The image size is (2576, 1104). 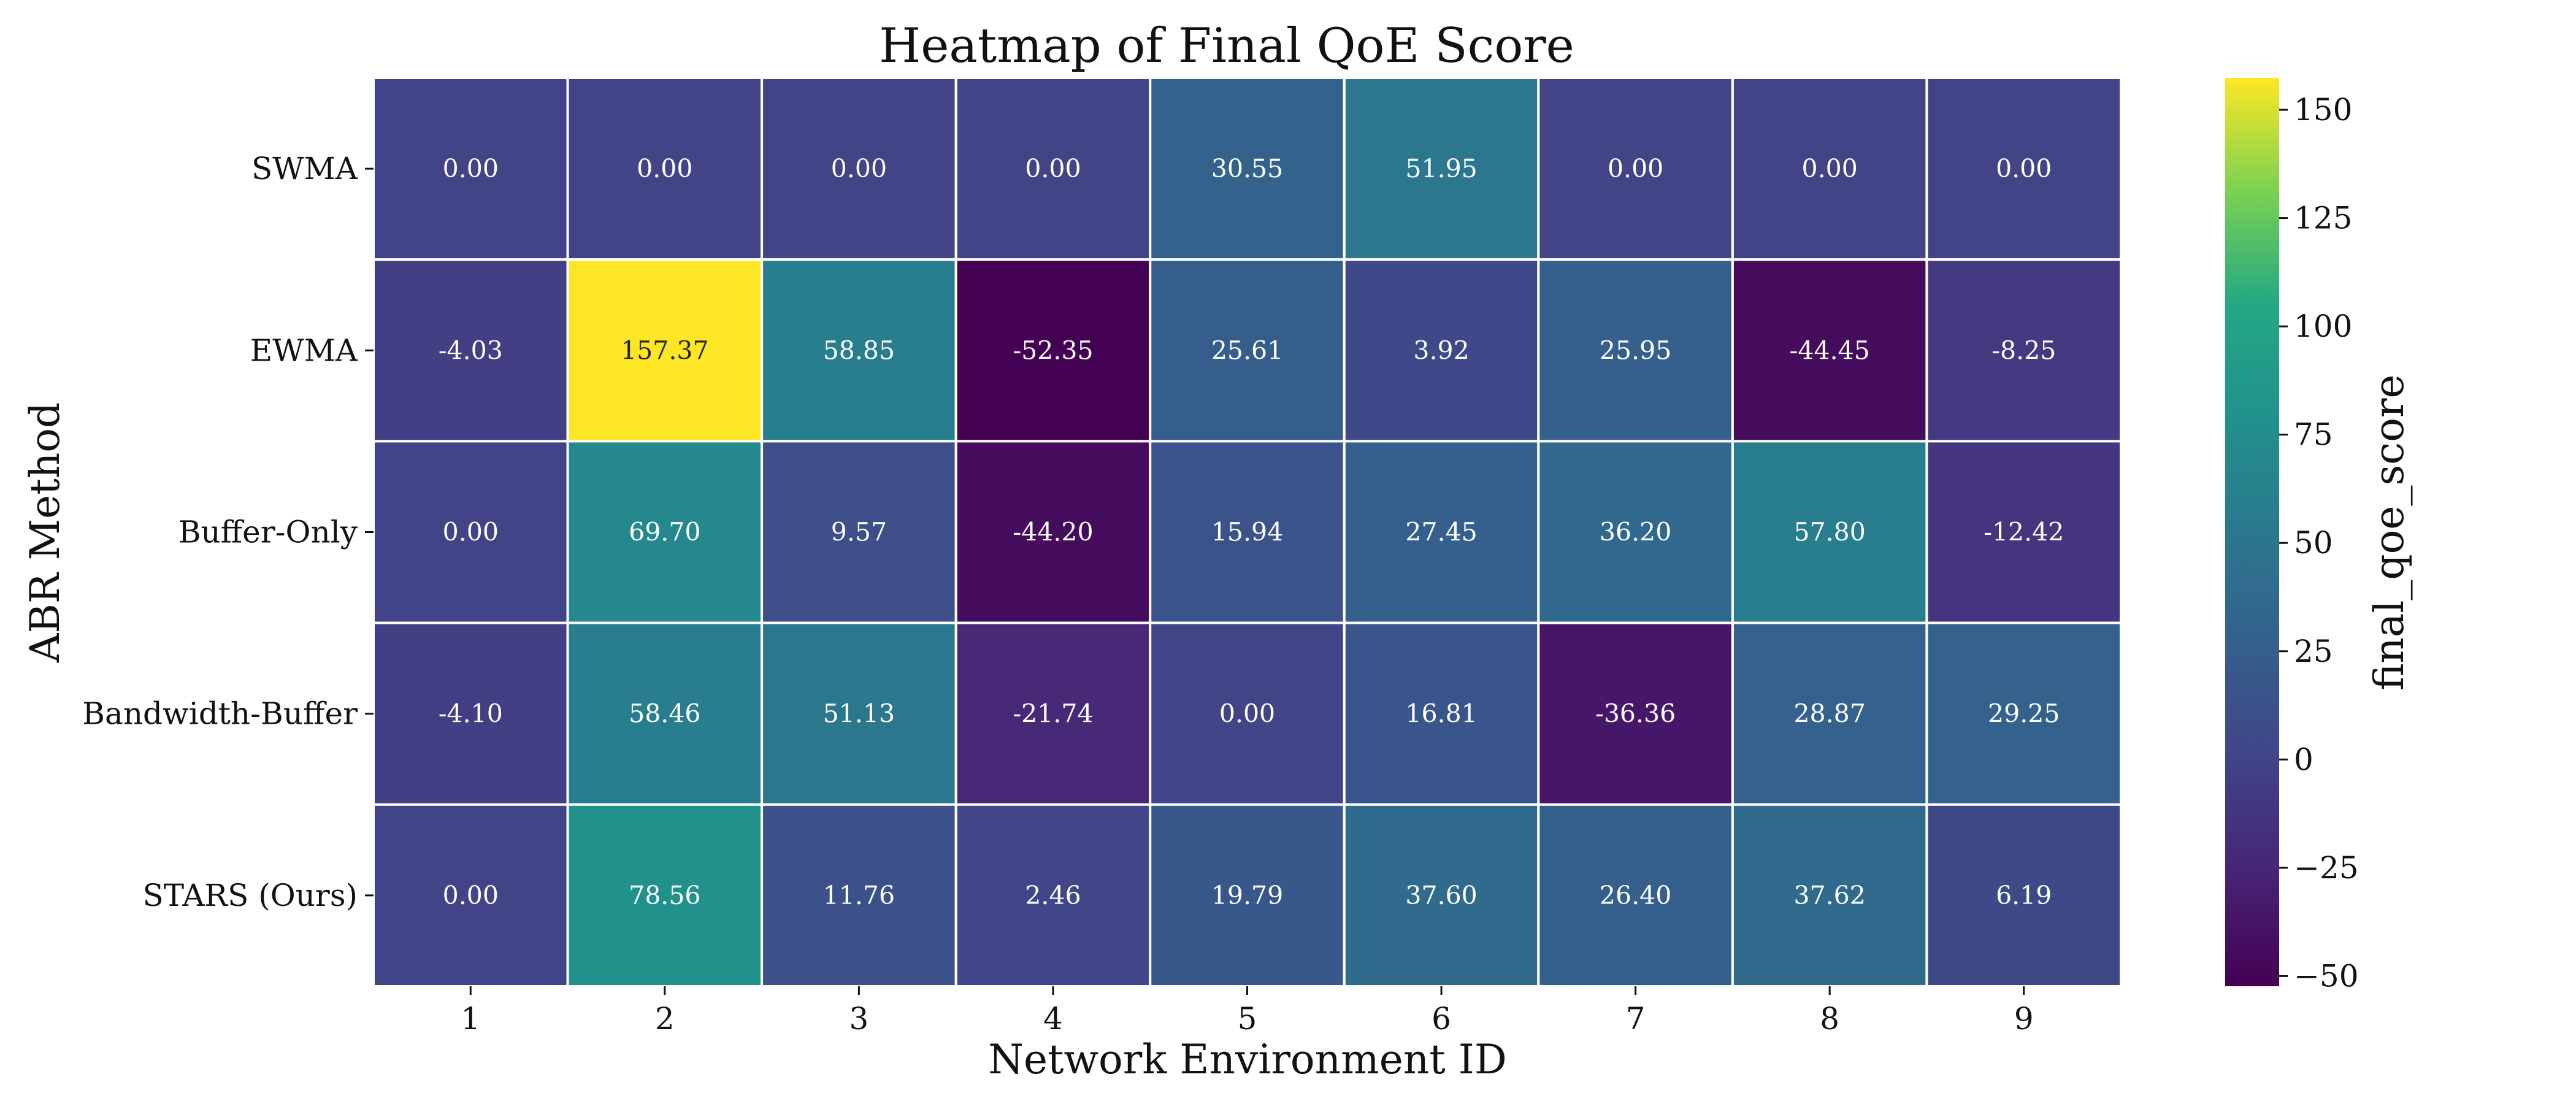 I want to click on colorbar-tick-label: −50, so click(x=2326, y=976).